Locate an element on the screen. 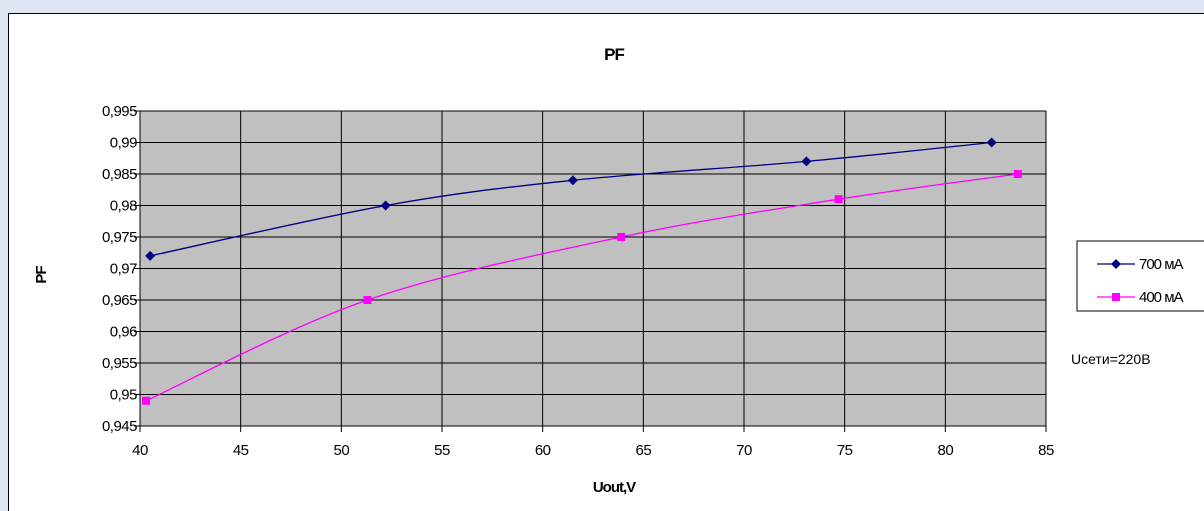  legend-items: 700 мА 400 мА is located at coordinates (1141, 281).